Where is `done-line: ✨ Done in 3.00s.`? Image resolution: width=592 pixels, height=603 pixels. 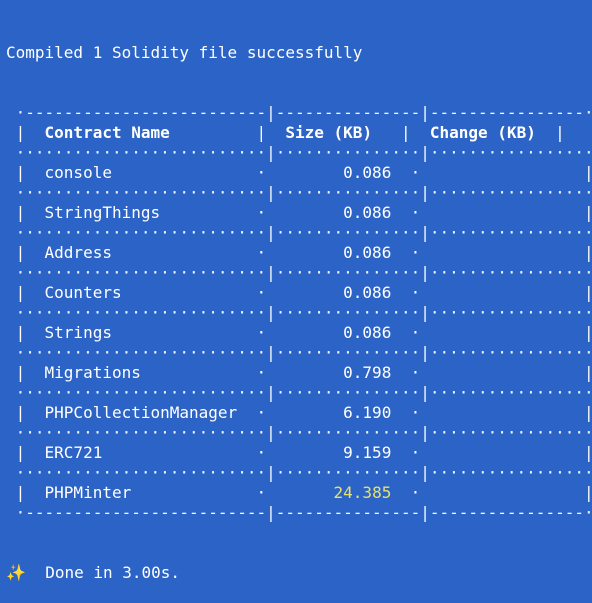 done-line: ✨ Done in 3.00s. is located at coordinates (299, 573).